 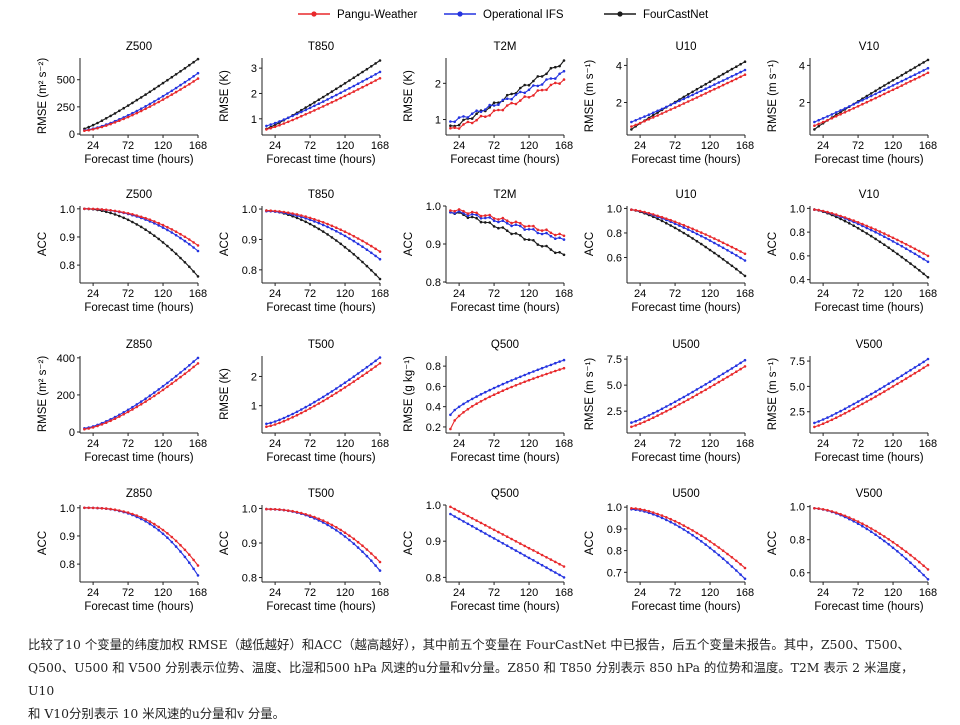 I want to click on chart-9-x-tick-label: 72, so click(x=675, y=294).